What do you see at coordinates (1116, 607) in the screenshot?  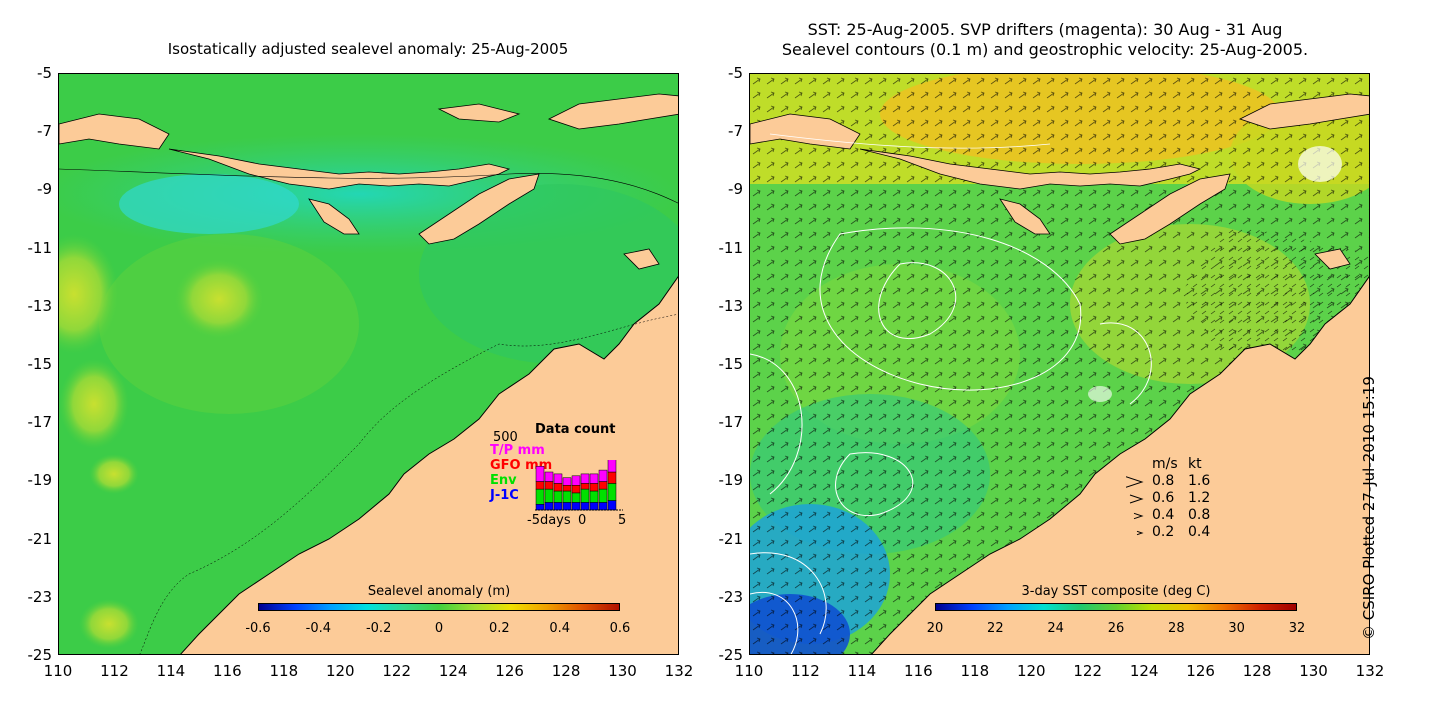 I see `sst-colorbar` at bounding box center [1116, 607].